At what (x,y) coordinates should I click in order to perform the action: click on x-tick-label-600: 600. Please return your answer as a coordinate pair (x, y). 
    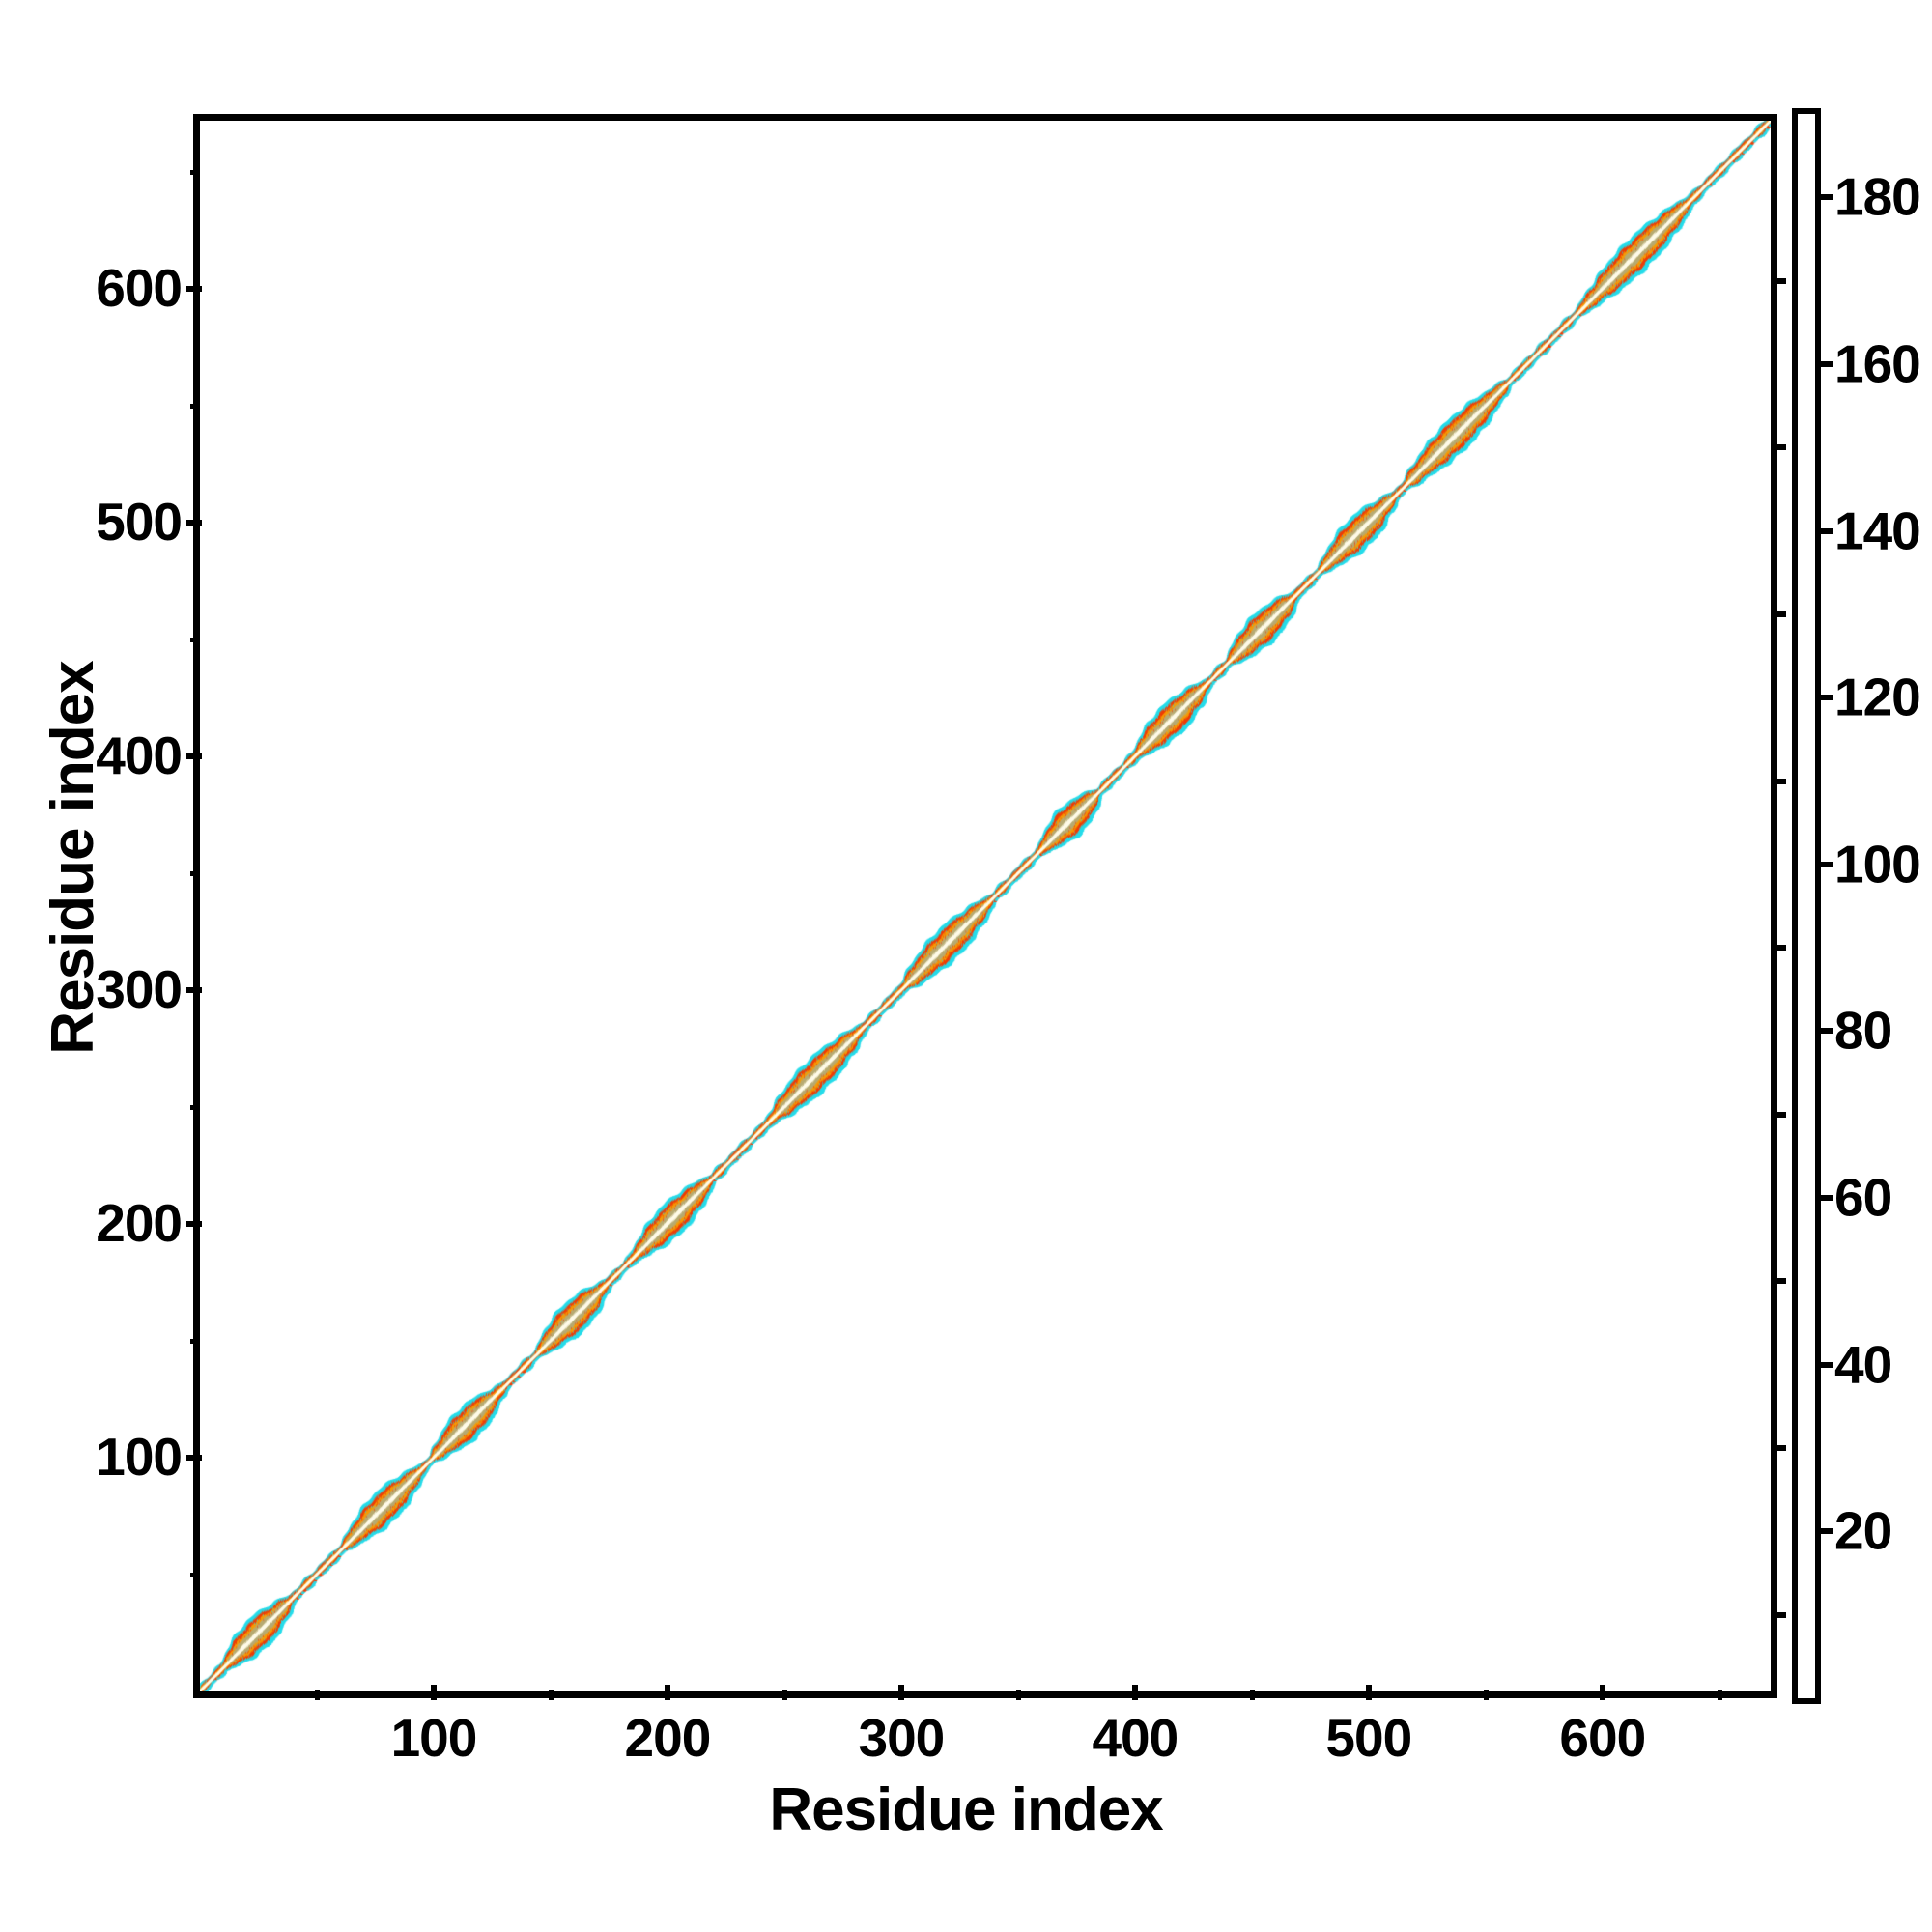
    Looking at the image, I should click on (1602, 1738).